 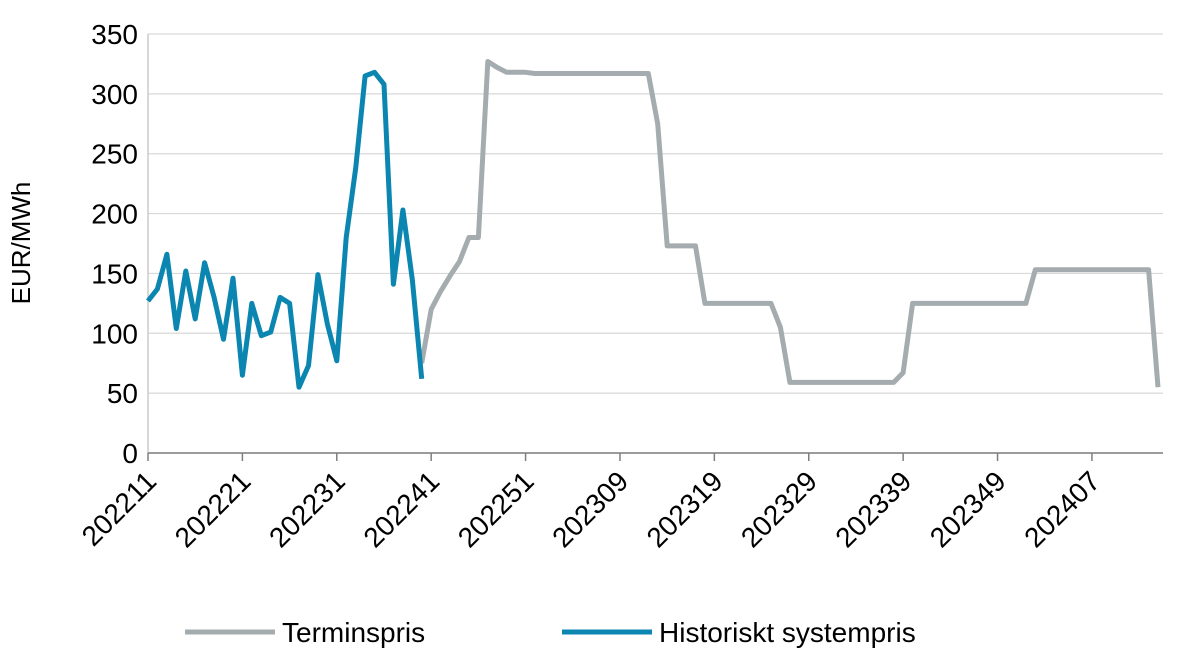 I want to click on y-tick-label: 300, so click(x=114, y=94).